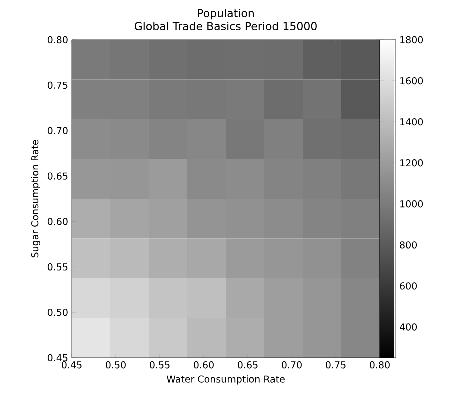 The image size is (462, 403). Describe the element at coordinates (58, 86) in the screenshot. I see `y-tick-label: 0.75` at that location.